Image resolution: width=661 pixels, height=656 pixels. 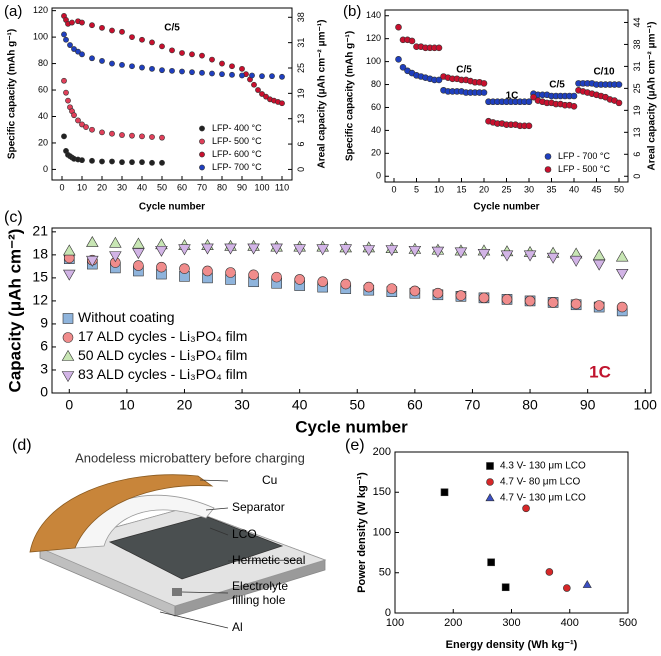 I want to click on legend-label: 50 ALD cycles - Li₃PO₄ film, so click(x=162, y=355).